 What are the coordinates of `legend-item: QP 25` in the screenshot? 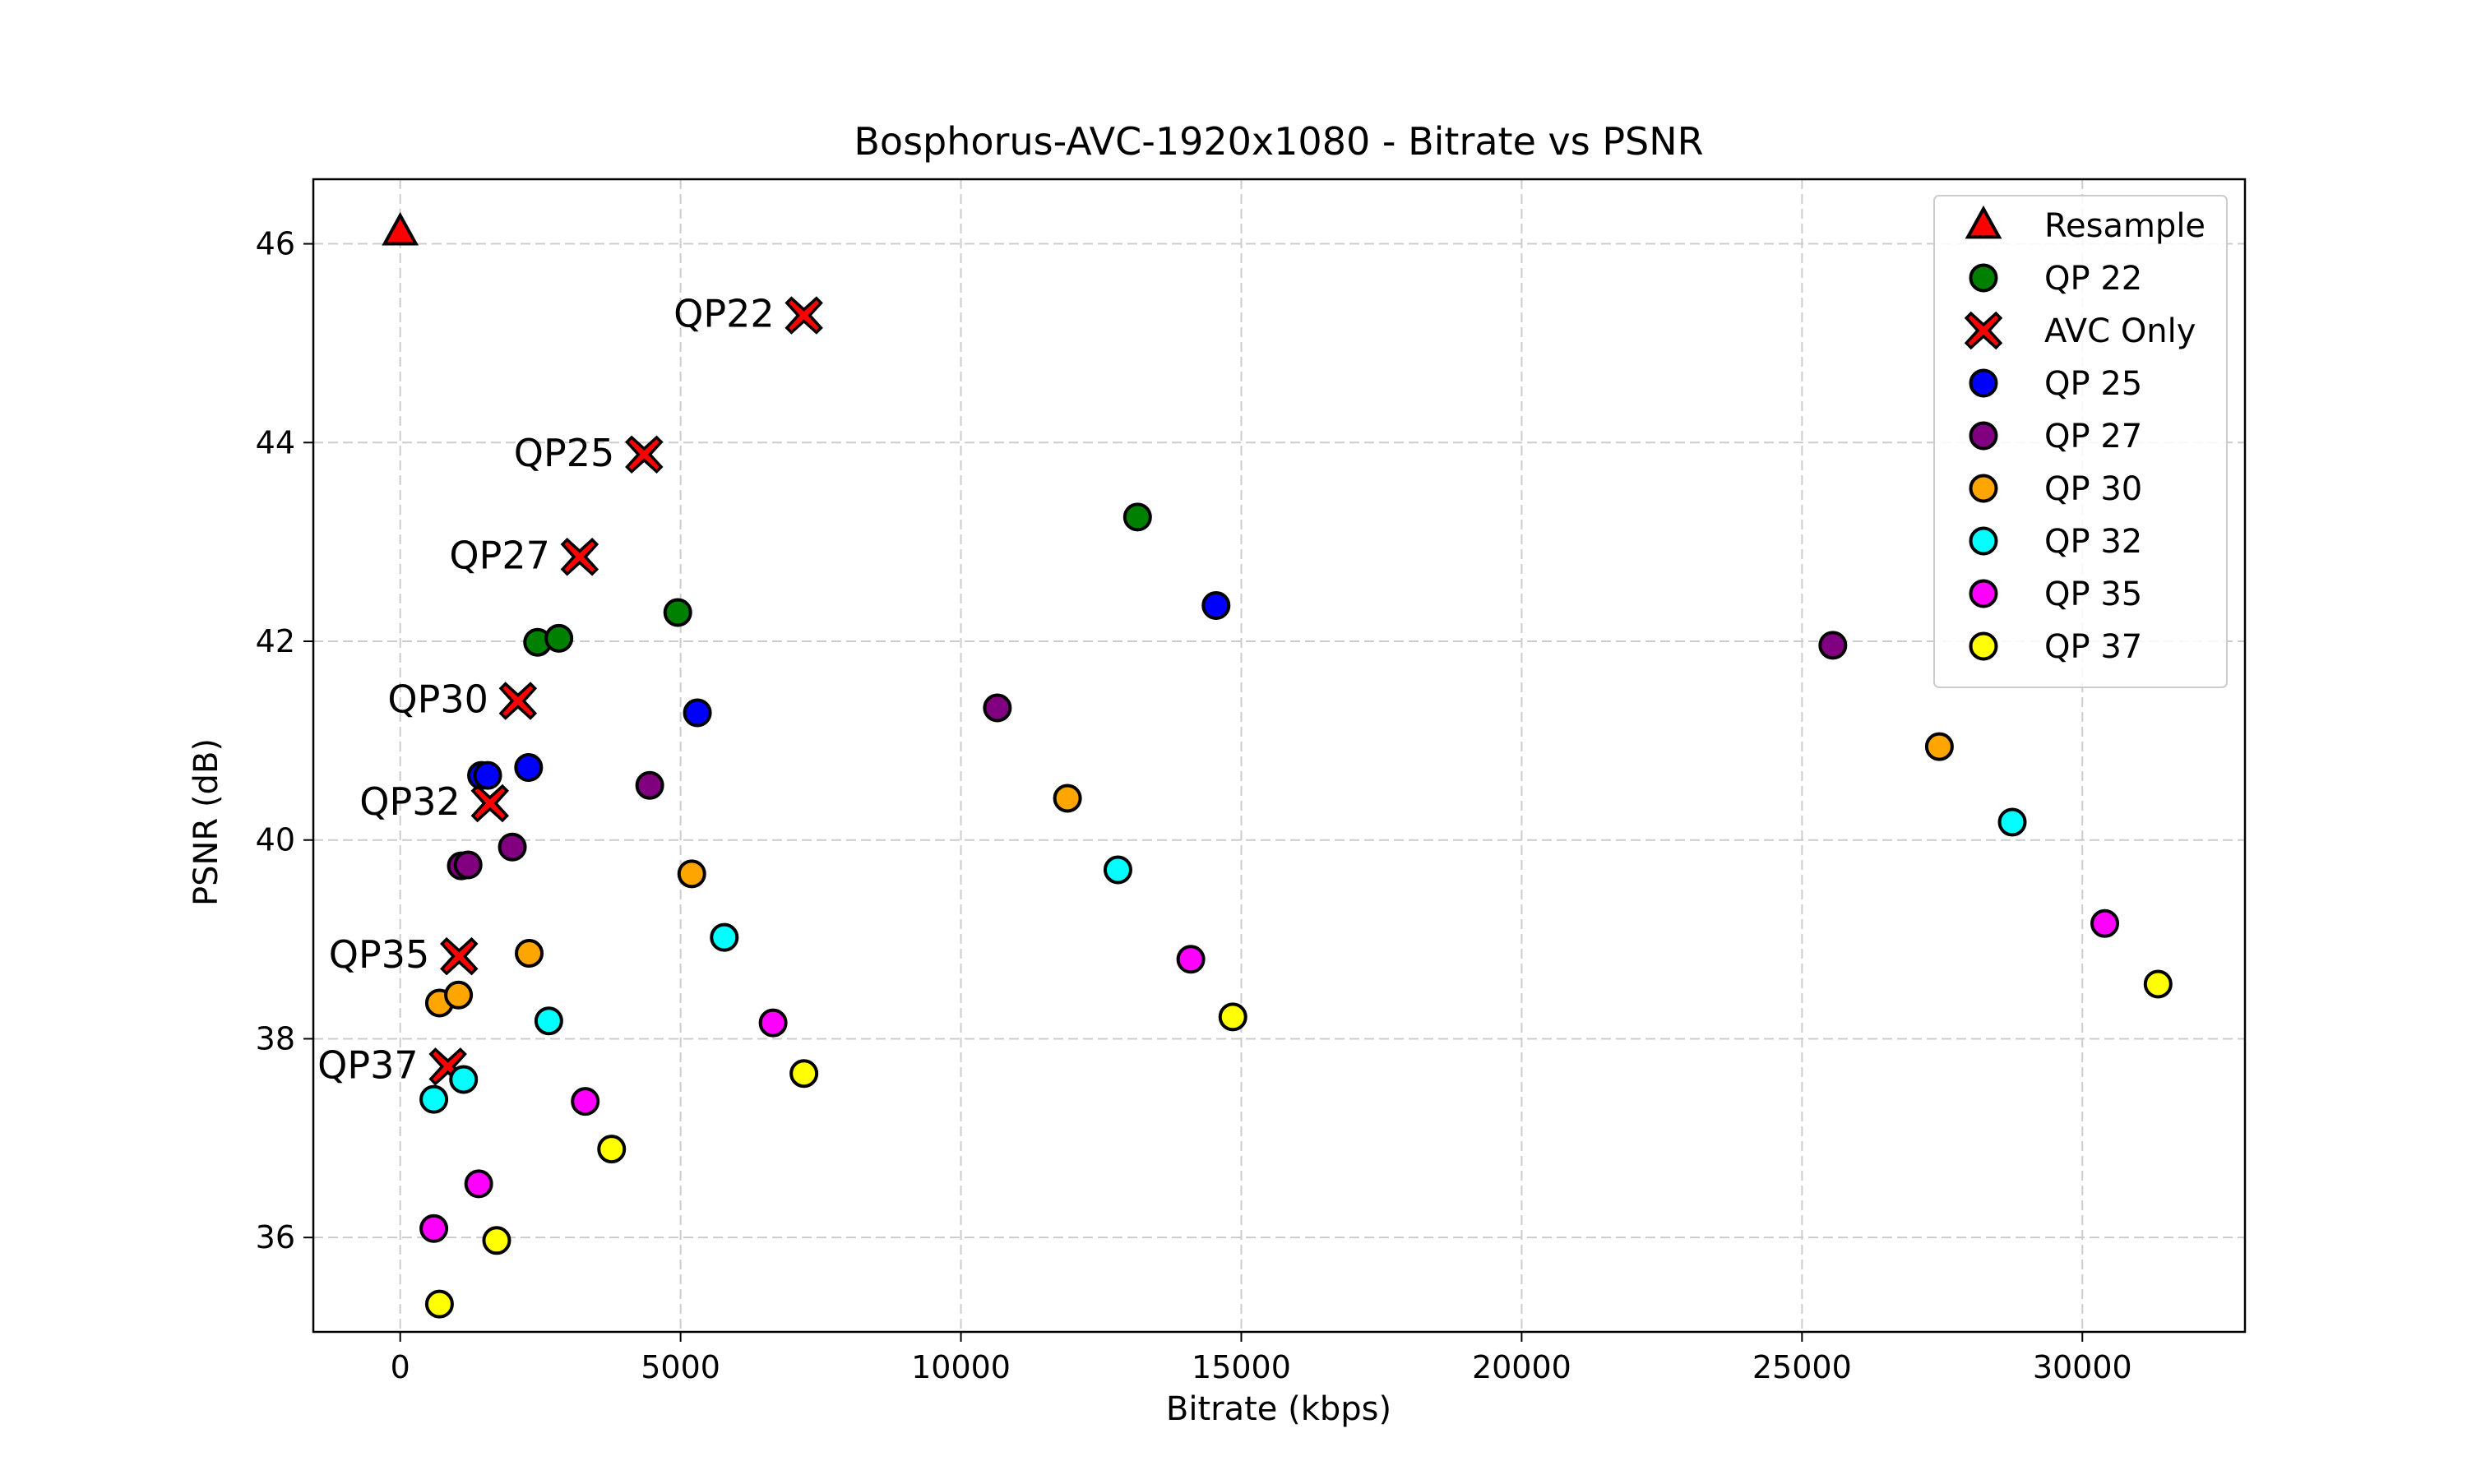 It's located at (2055, 384).